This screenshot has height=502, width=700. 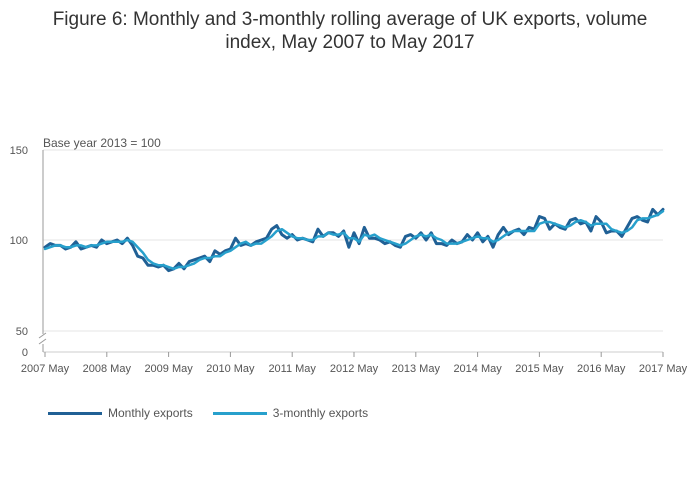 What do you see at coordinates (477, 369) in the screenshot?
I see `x-tick-label: 2014 May` at bounding box center [477, 369].